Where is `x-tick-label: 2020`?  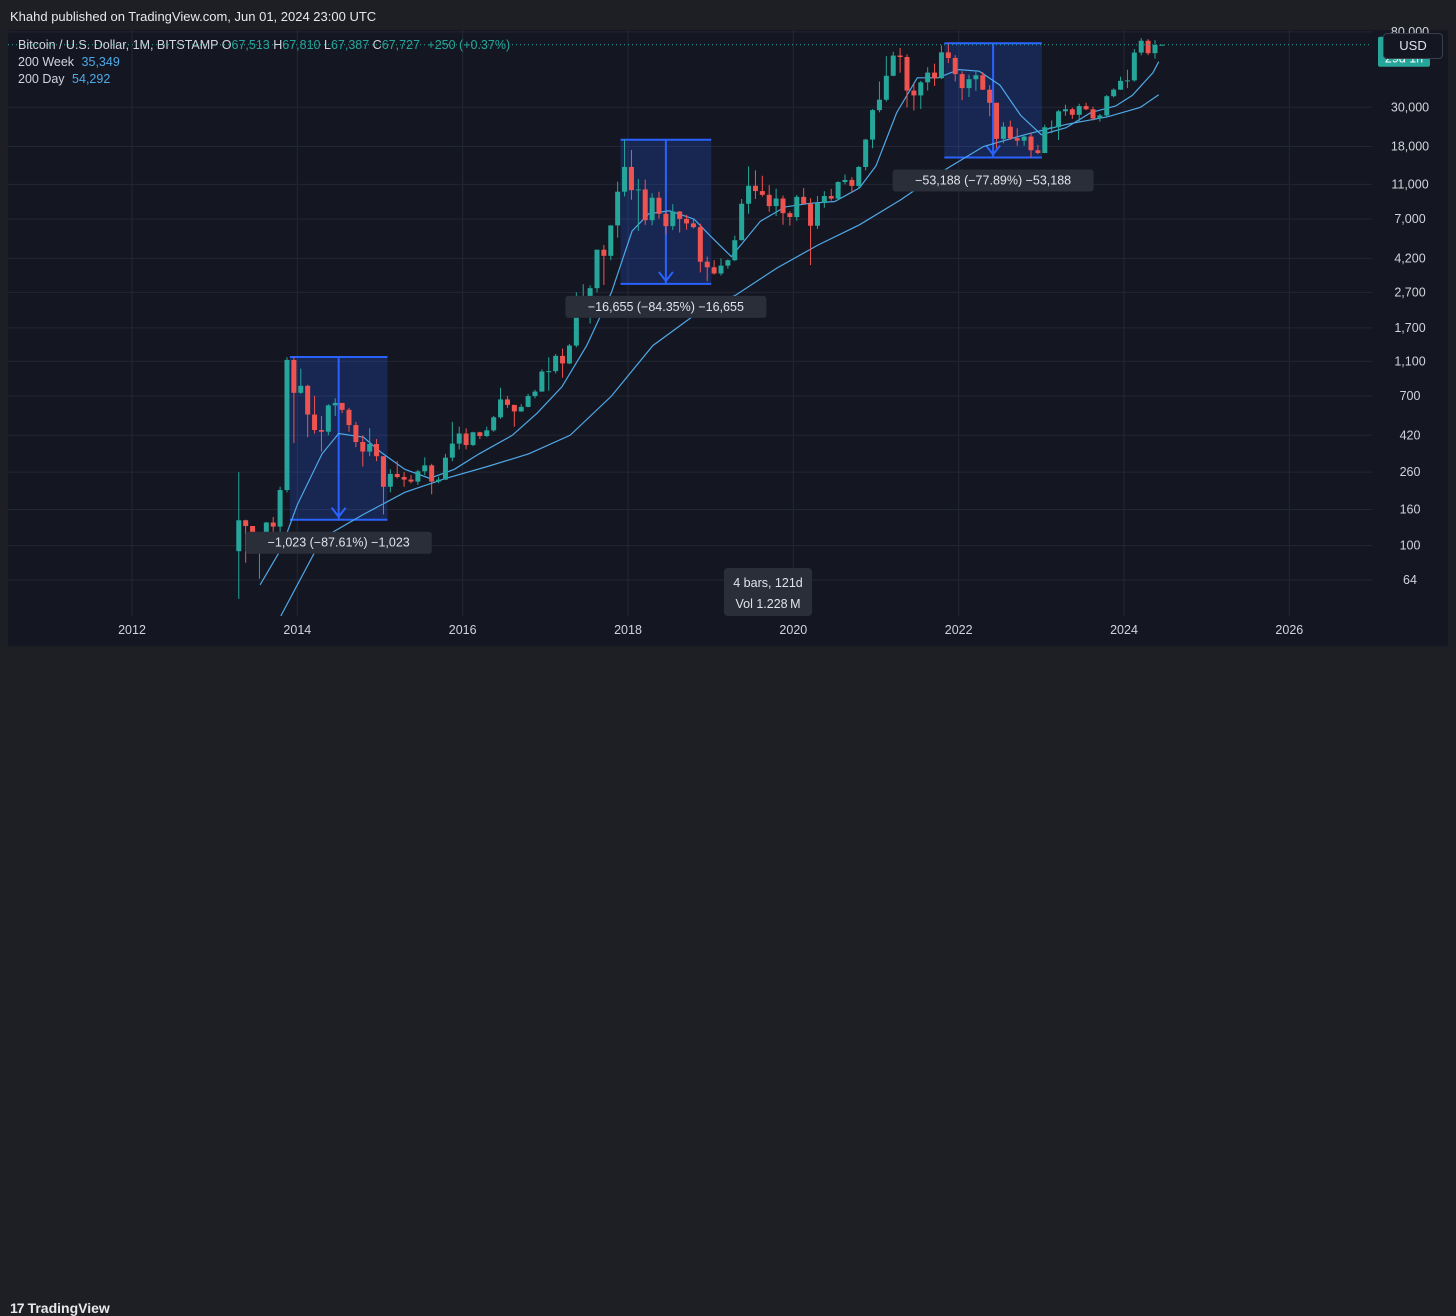
x-tick-label: 2020 is located at coordinates (793, 630).